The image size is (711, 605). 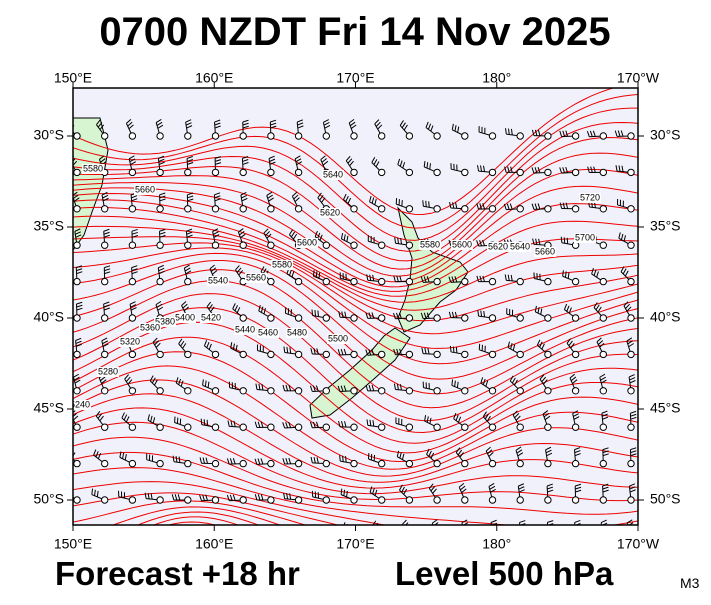 What do you see at coordinates (665, 226) in the screenshot?
I see `lat-label-right: 35°S` at bounding box center [665, 226].